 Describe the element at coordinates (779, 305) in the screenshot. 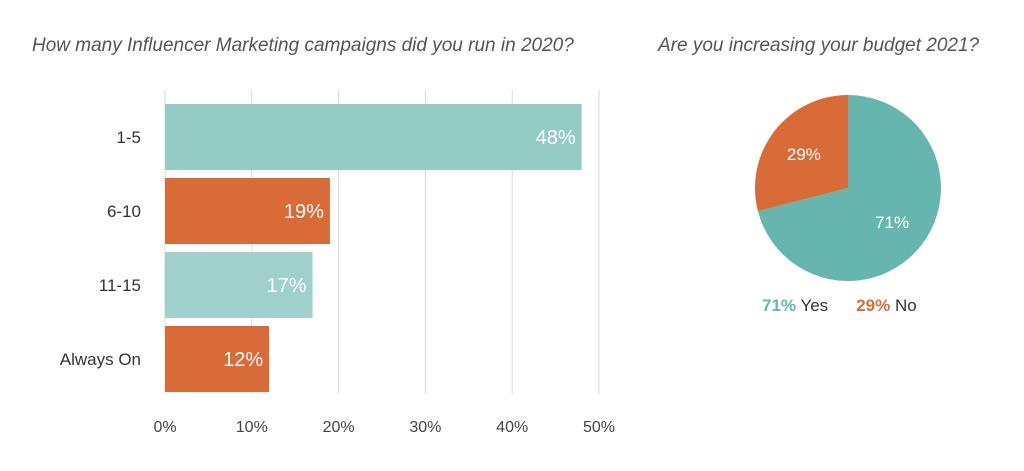

I see `legend-percent: 71%` at that location.